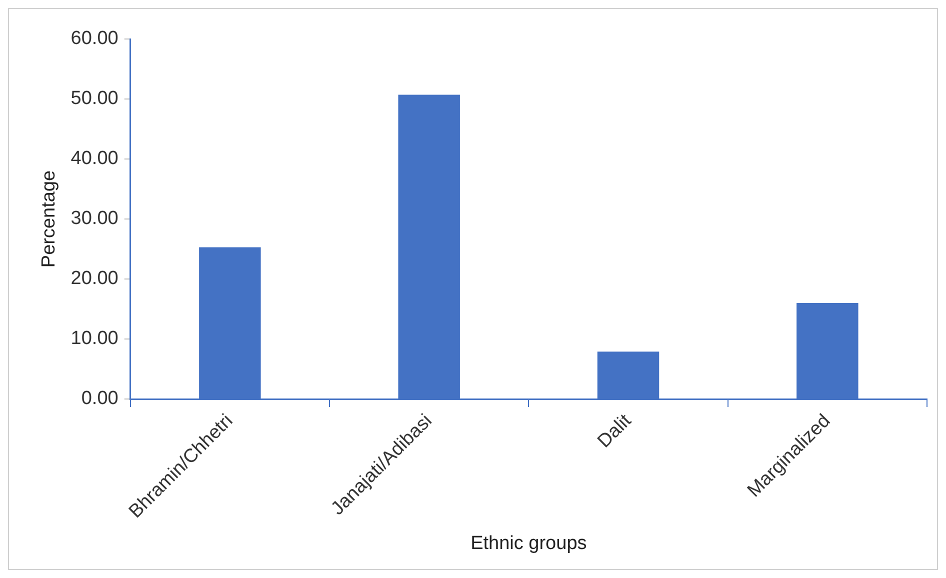 This screenshot has height=578, width=946. I want to click on y-tick-label: 40.00, so click(94, 159).